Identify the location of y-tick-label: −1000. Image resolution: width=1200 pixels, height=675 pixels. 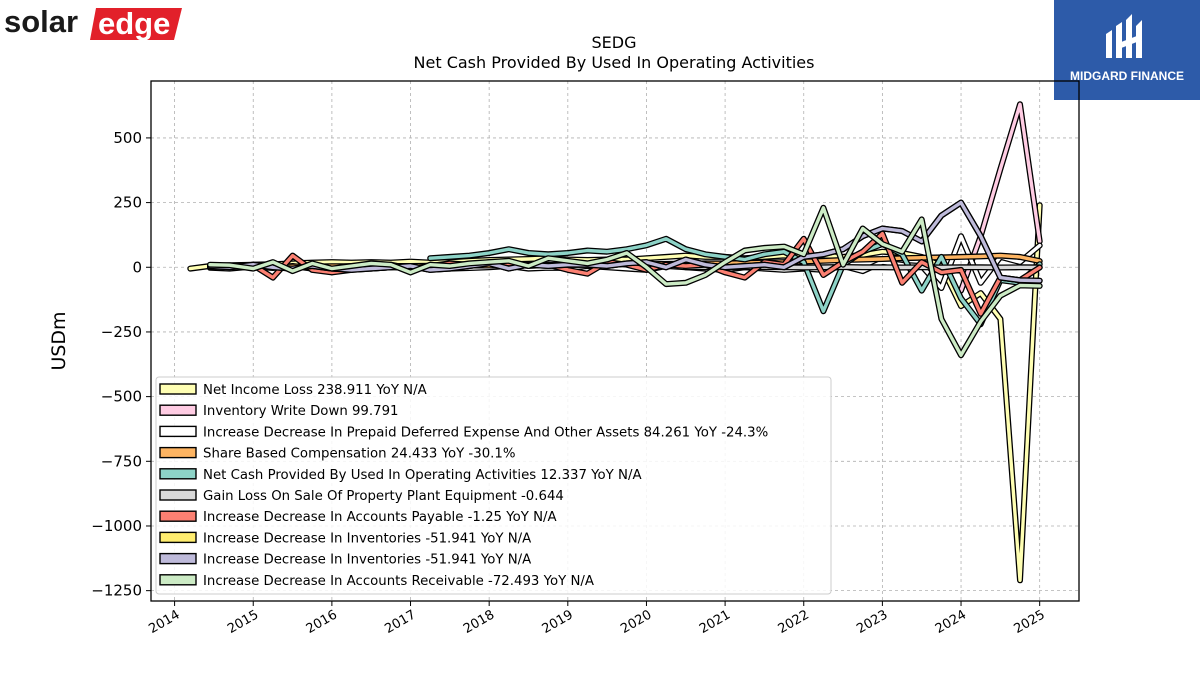
(116, 526).